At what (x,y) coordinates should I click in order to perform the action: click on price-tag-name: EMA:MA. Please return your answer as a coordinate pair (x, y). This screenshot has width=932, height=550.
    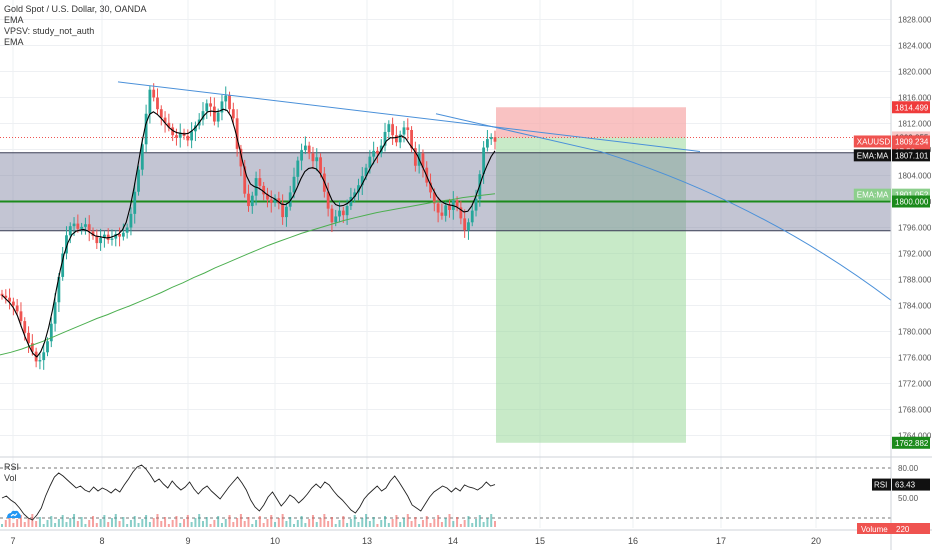
    Looking at the image, I should click on (873, 195).